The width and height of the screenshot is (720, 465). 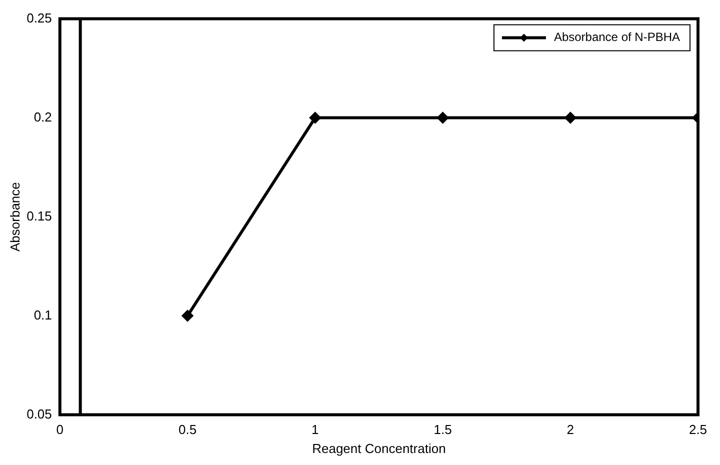 What do you see at coordinates (315, 430) in the screenshot?
I see `x-tick-label: 1` at bounding box center [315, 430].